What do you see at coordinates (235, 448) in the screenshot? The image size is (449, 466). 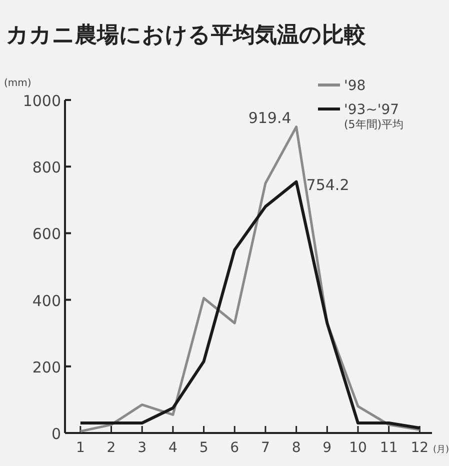 I see `x-tick-label: 6` at bounding box center [235, 448].